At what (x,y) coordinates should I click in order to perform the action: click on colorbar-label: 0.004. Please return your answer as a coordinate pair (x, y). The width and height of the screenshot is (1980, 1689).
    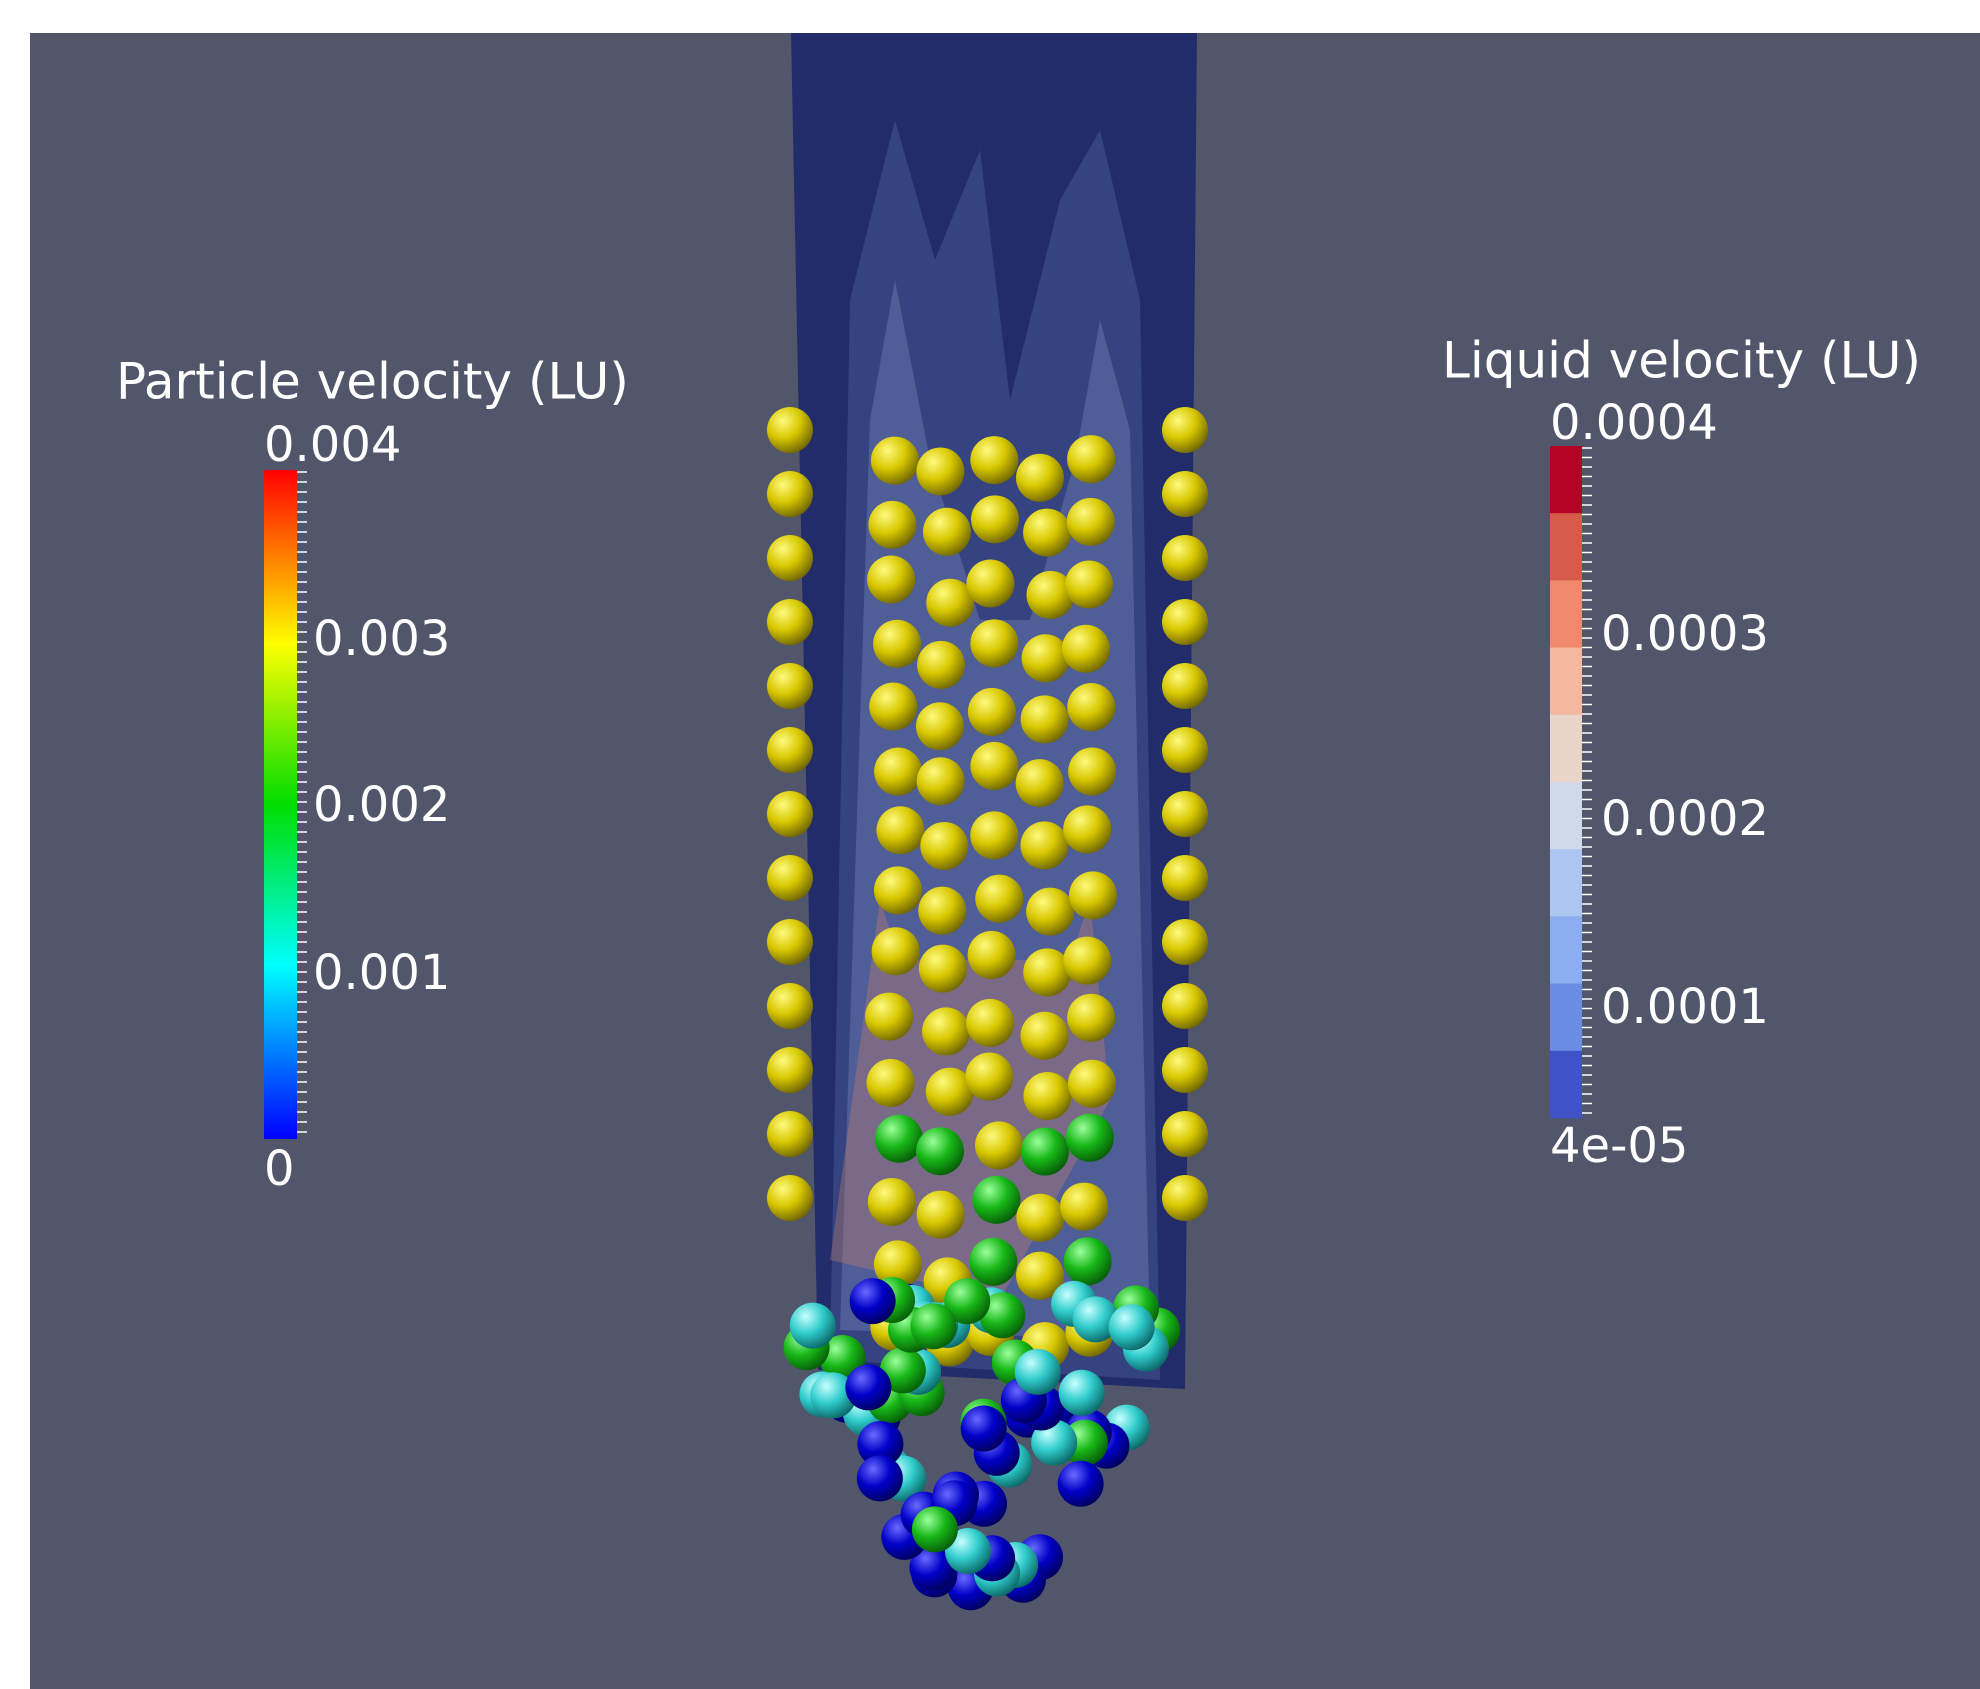
    Looking at the image, I should click on (332, 445).